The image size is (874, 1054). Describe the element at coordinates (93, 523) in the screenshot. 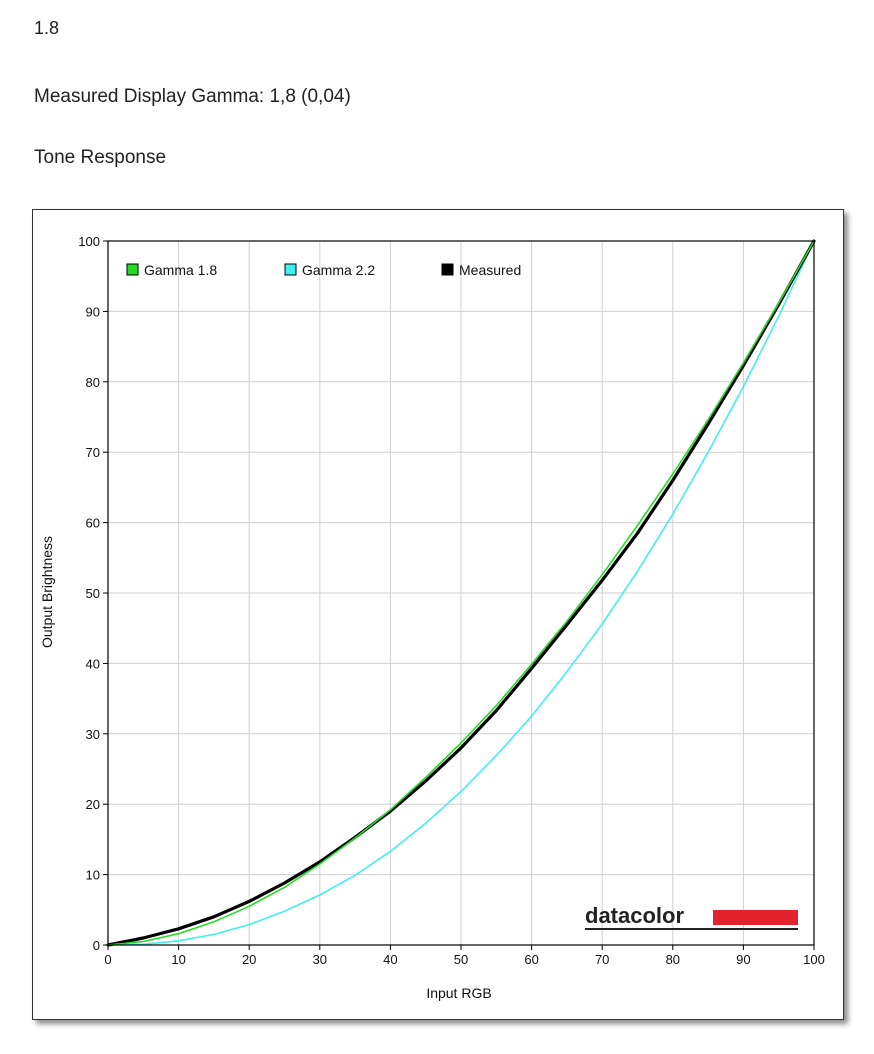

I see `y-tick-label: 60` at that location.